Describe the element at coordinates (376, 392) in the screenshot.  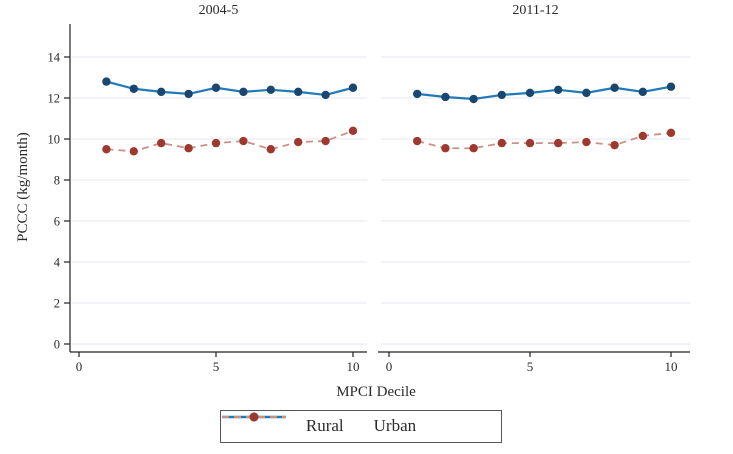
I see `x-axis-title: MPCI Decile` at that location.